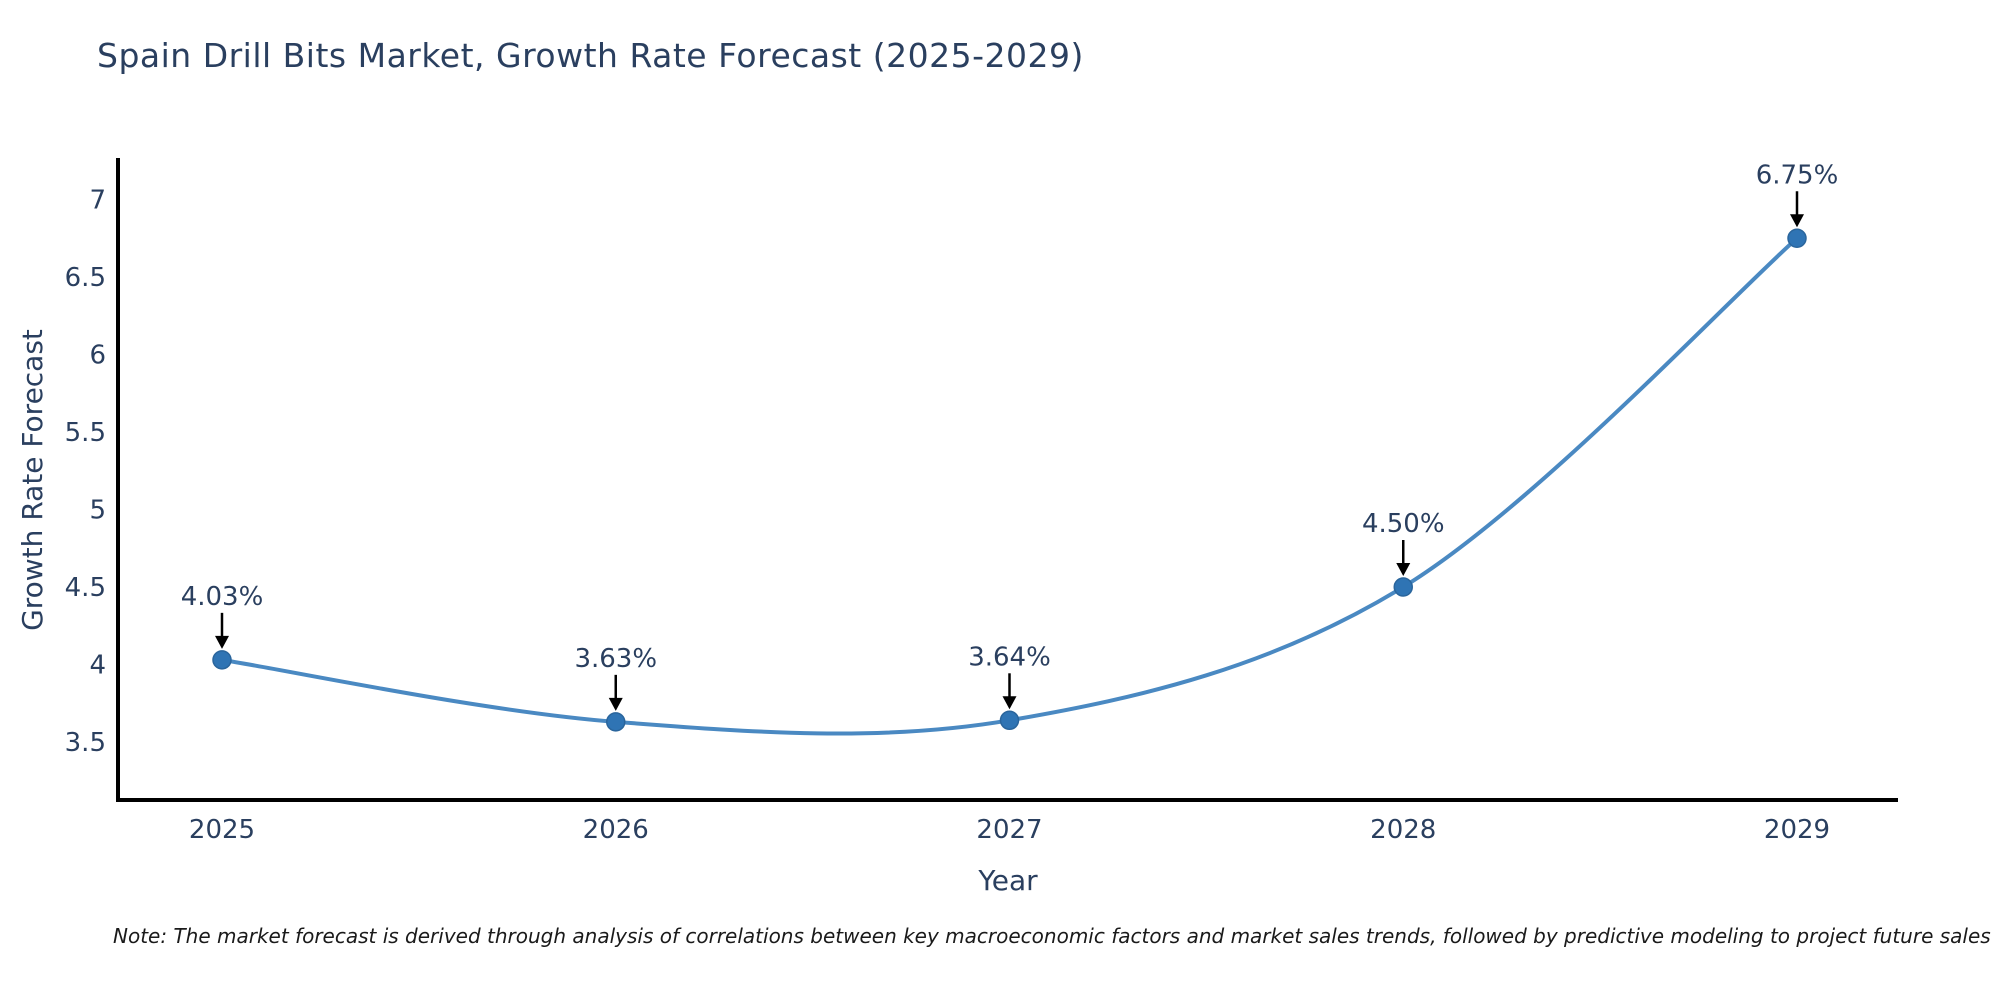 Image resolution: width=2000 pixels, height=1000 pixels. I want to click on x-tick-label: 2025, so click(222, 830).